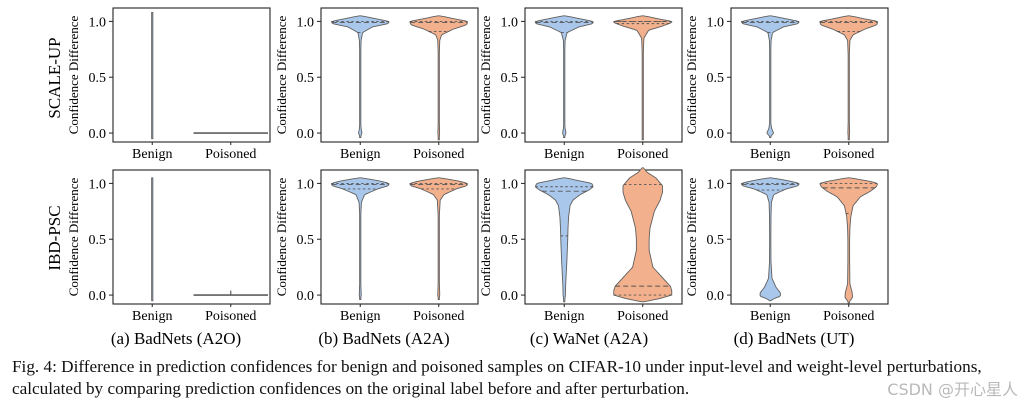  What do you see at coordinates (564, 154) in the screenshot?
I see `panel-c-top-xlabel-benign: Benign` at bounding box center [564, 154].